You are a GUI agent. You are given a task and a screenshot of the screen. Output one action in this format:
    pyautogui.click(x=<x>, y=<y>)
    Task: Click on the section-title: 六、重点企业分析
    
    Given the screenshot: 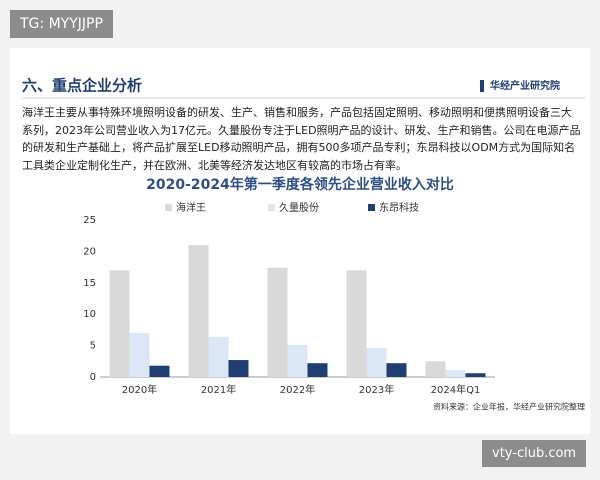 What is the action you would take?
    pyautogui.click(x=82, y=86)
    